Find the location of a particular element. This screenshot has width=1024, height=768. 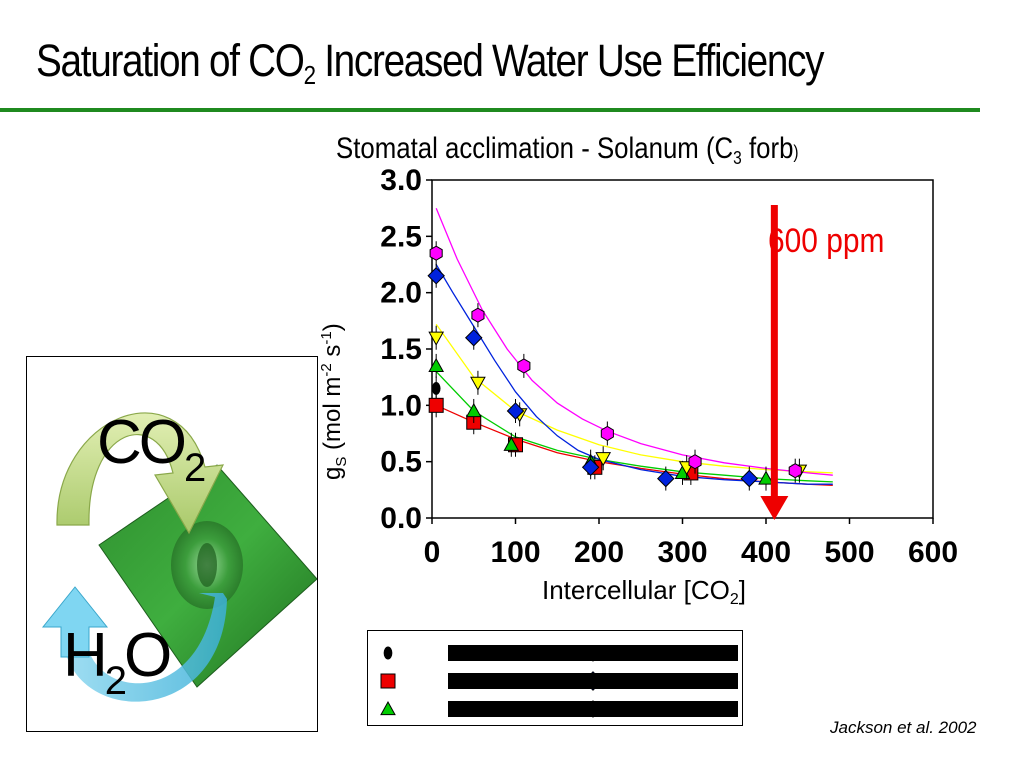

legend-marker-ellipse is located at coordinates (388, 653).